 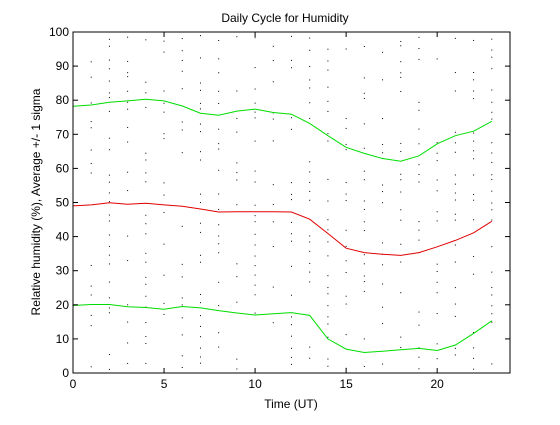 What do you see at coordinates (63, 203) in the screenshot?
I see `y-tick-label: 50` at bounding box center [63, 203].